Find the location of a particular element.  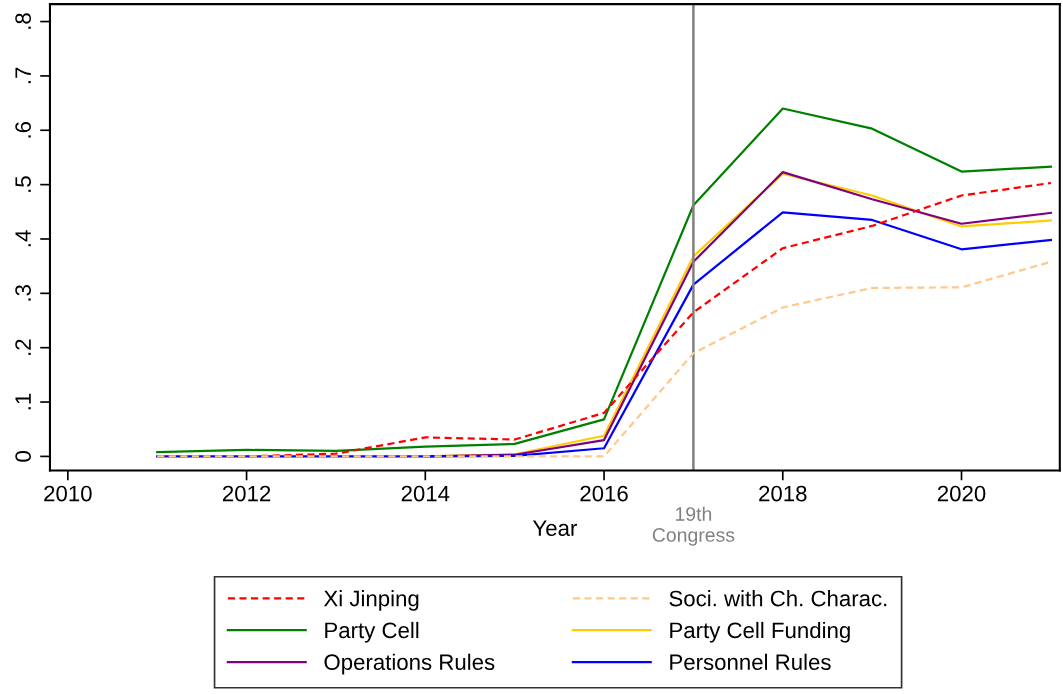

x-tick-label: 2018 is located at coordinates (783, 493).